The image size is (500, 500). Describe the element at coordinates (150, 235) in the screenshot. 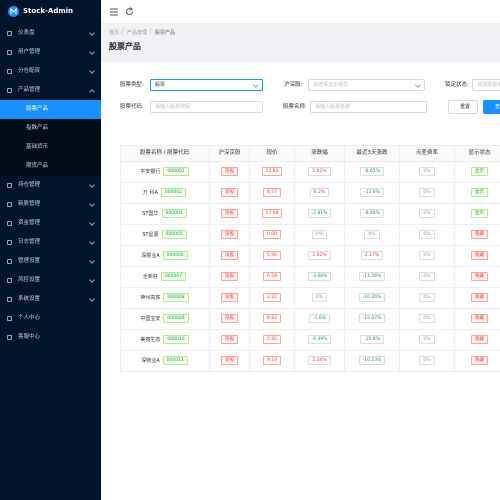

I see `stock-name: ST星源` at that location.